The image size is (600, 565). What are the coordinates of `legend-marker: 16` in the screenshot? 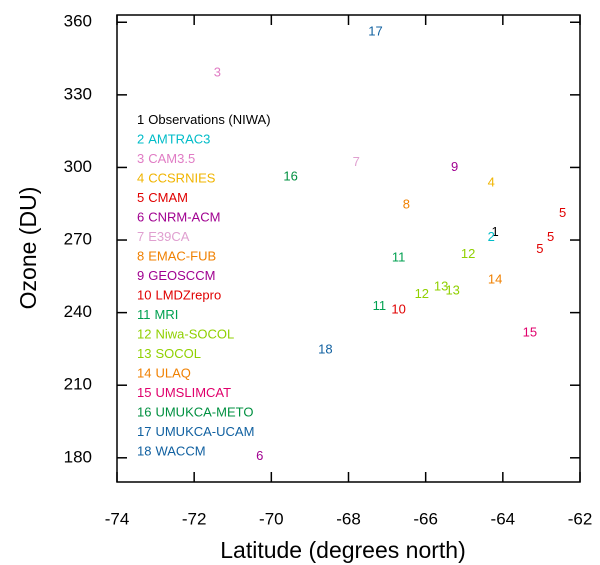 It's located at (144, 412).